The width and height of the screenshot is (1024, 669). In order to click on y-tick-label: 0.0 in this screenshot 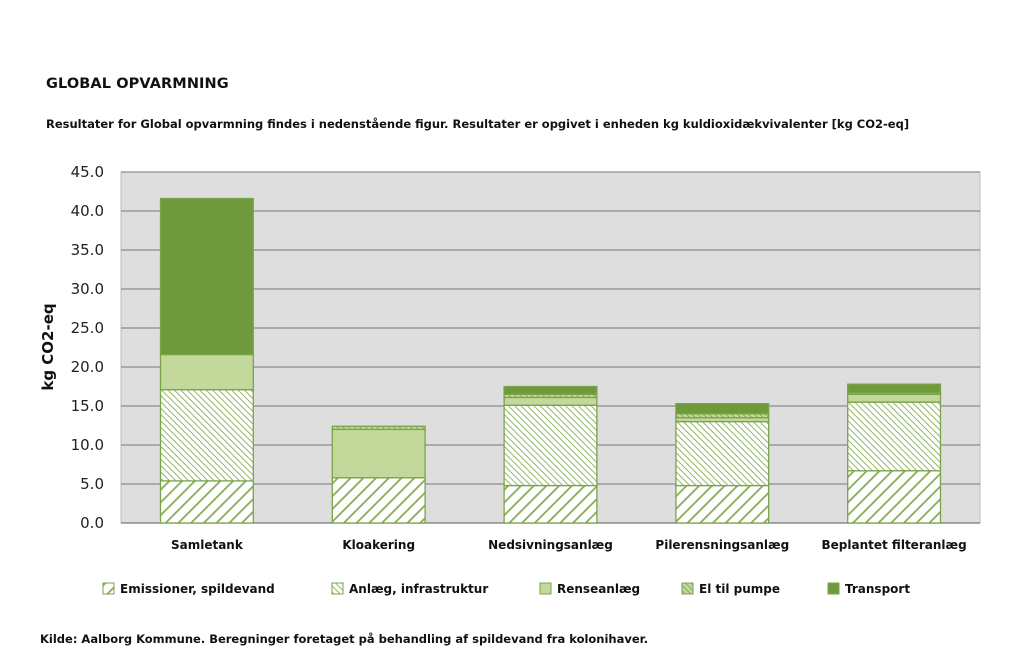, I will do `click(92, 523)`.